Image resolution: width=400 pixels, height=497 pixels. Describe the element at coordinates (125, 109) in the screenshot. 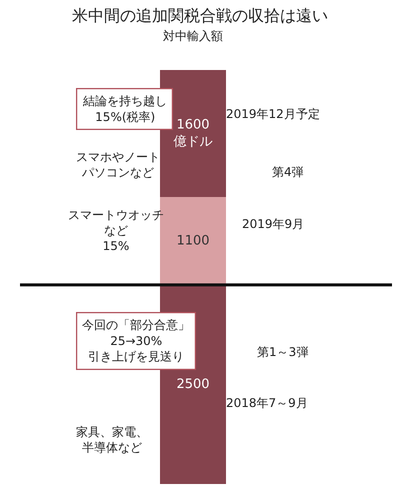

I see `annotation: 結論を持ち越し 15%(税率)` at that location.